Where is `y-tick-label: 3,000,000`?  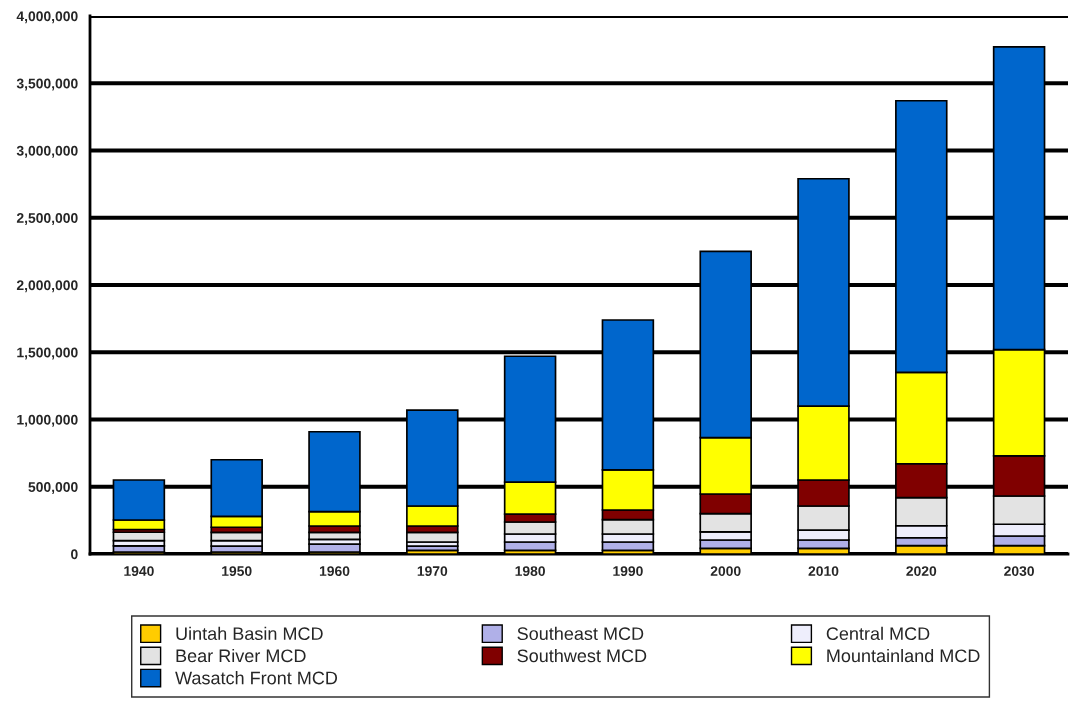
y-tick-label: 3,000,000 is located at coordinates (47, 151).